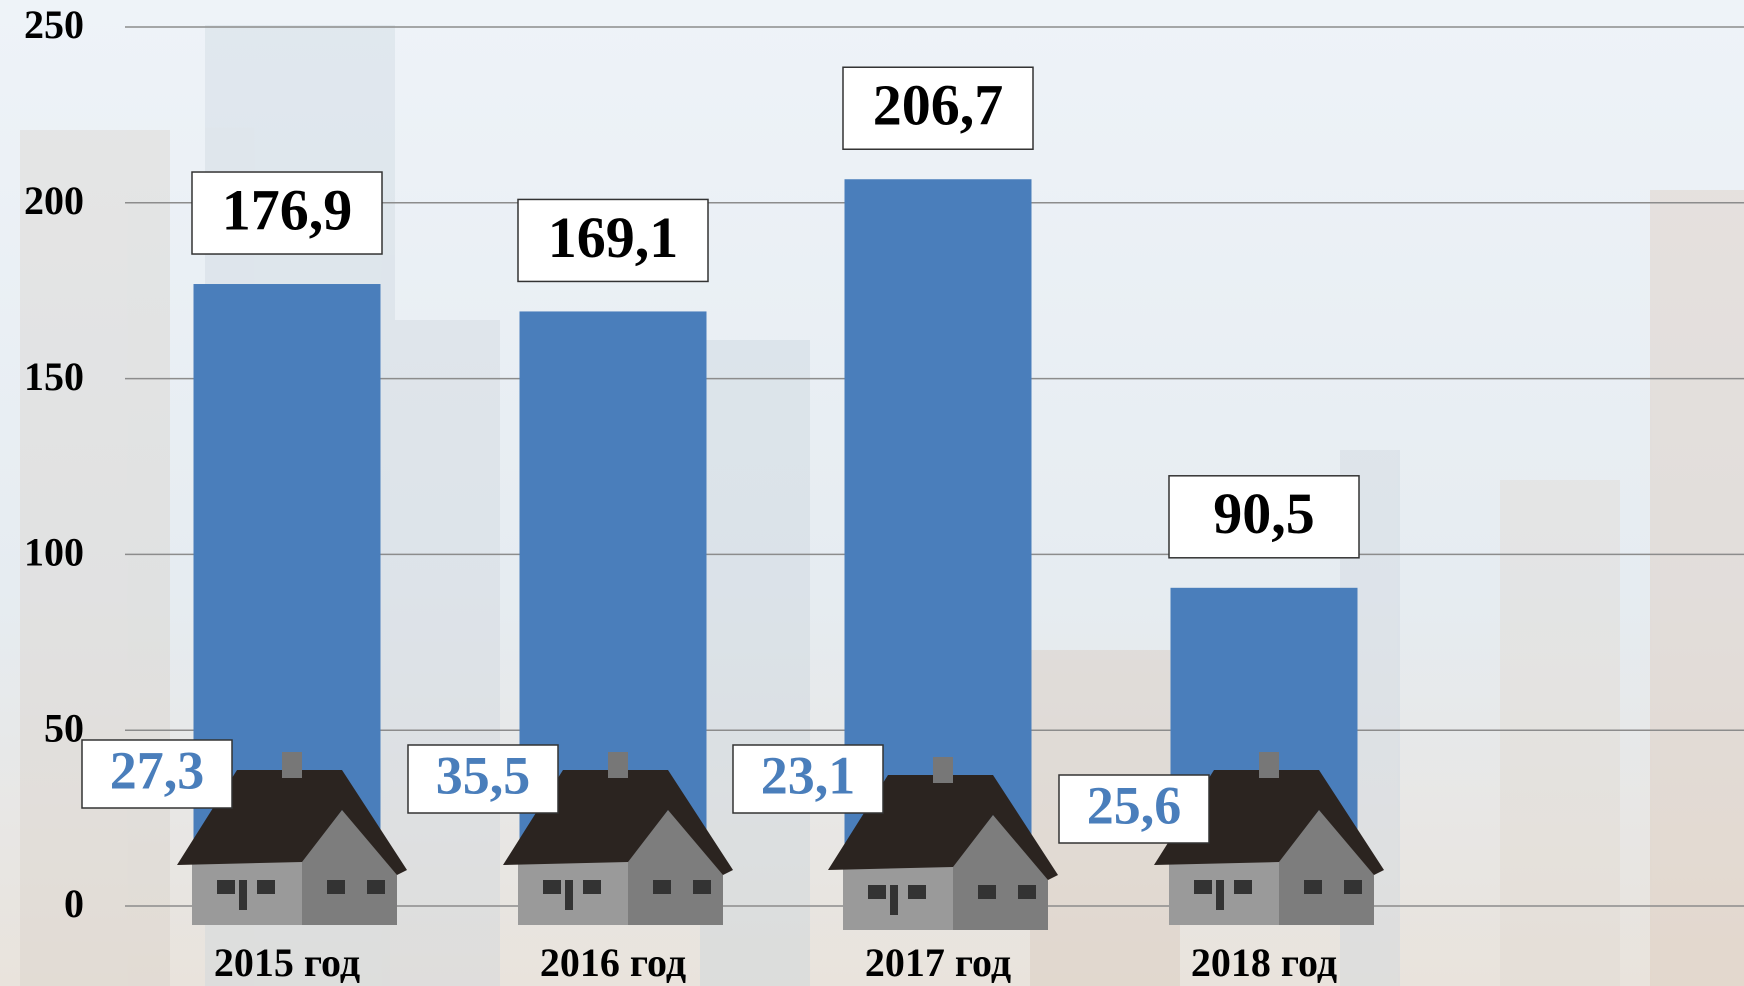 The width and height of the screenshot is (1744, 986). I want to click on house-value-label: 23,1, so click(808, 775).